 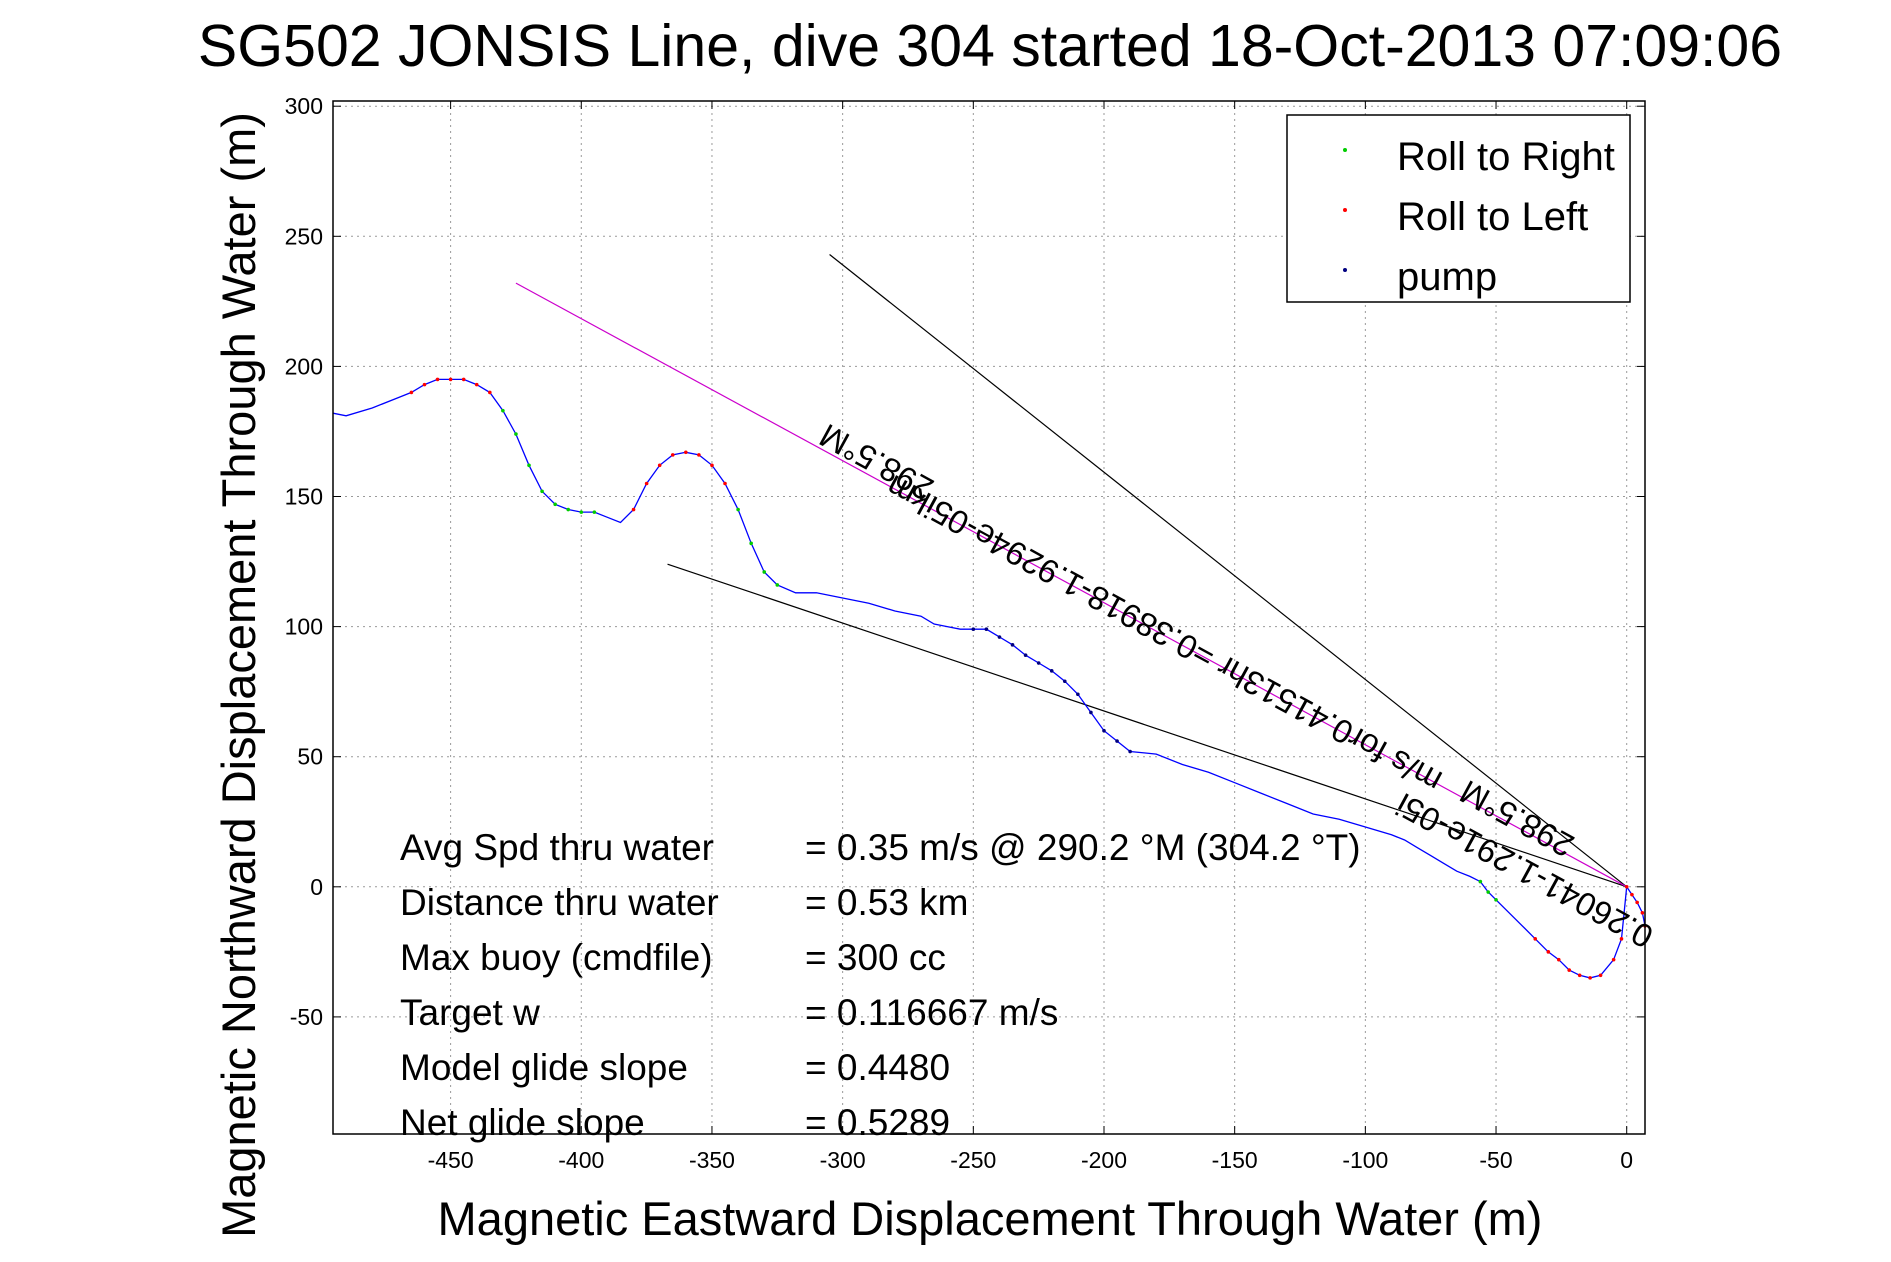 I want to click on legend-label-pump: pump, so click(x=1447, y=277).